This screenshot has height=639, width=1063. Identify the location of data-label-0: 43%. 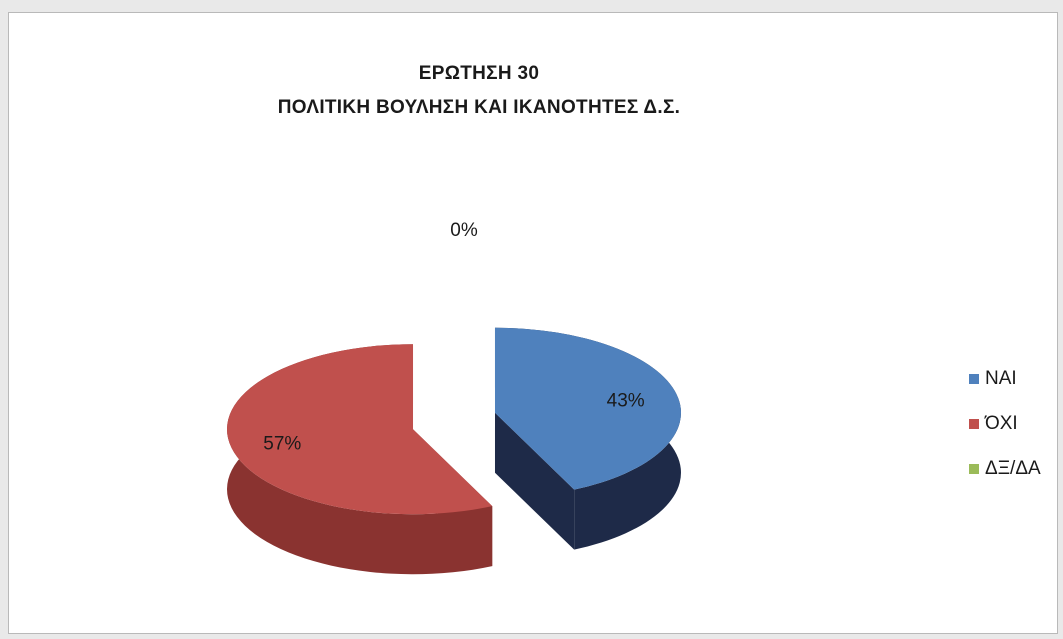
(626, 400).